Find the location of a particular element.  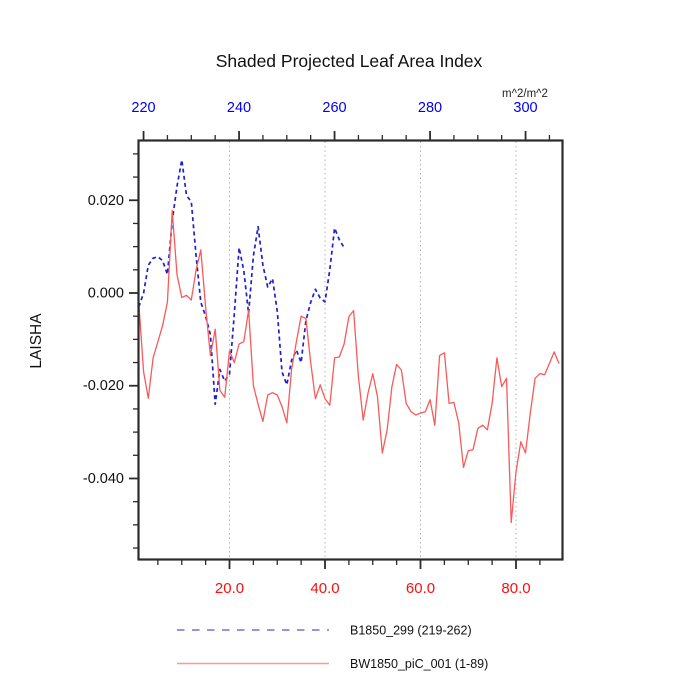

left-tick-label-0000: 0.000 is located at coordinates (106, 294).